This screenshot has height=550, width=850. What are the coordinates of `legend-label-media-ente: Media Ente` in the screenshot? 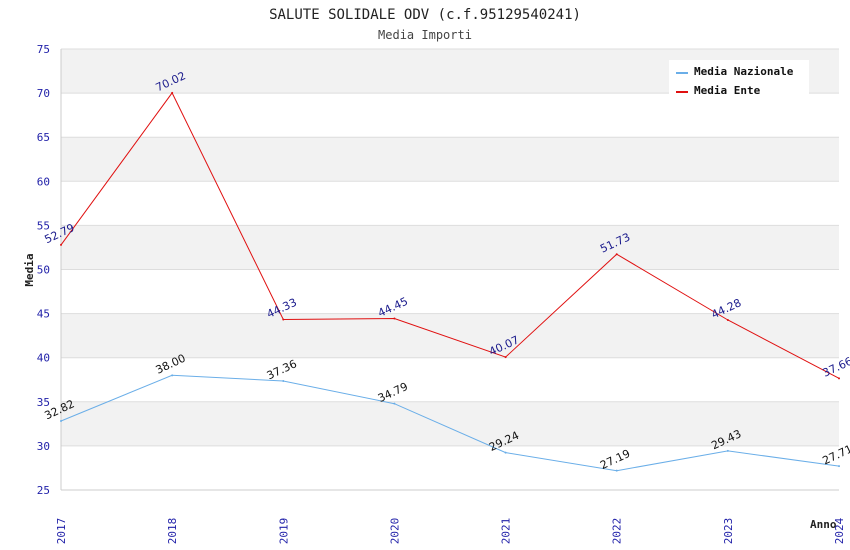 It's located at (727, 90).